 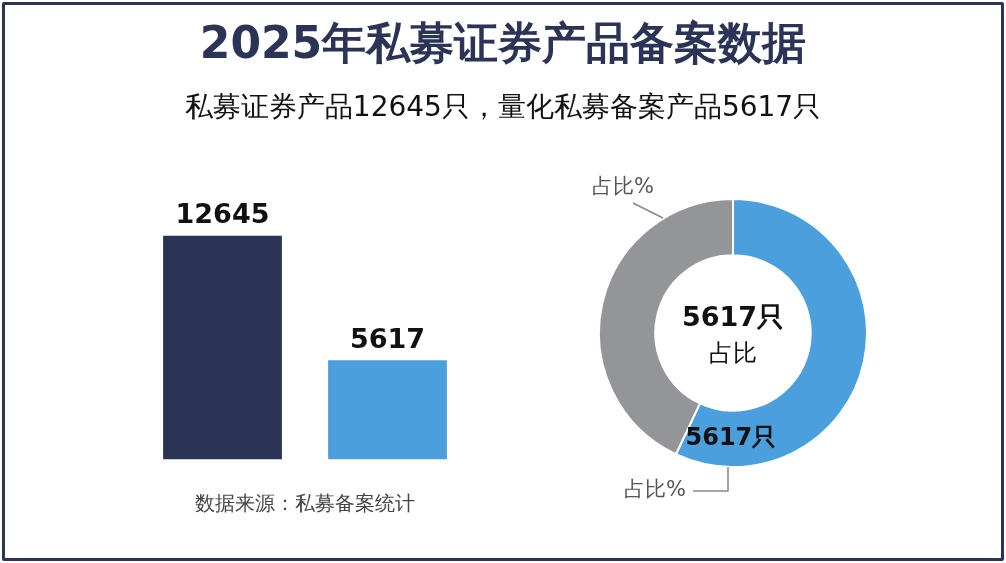 What do you see at coordinates (305, 503) in the screenshot?
I see `source-note: 数据来源：私募备案统计` at bounding box center [305, 503].